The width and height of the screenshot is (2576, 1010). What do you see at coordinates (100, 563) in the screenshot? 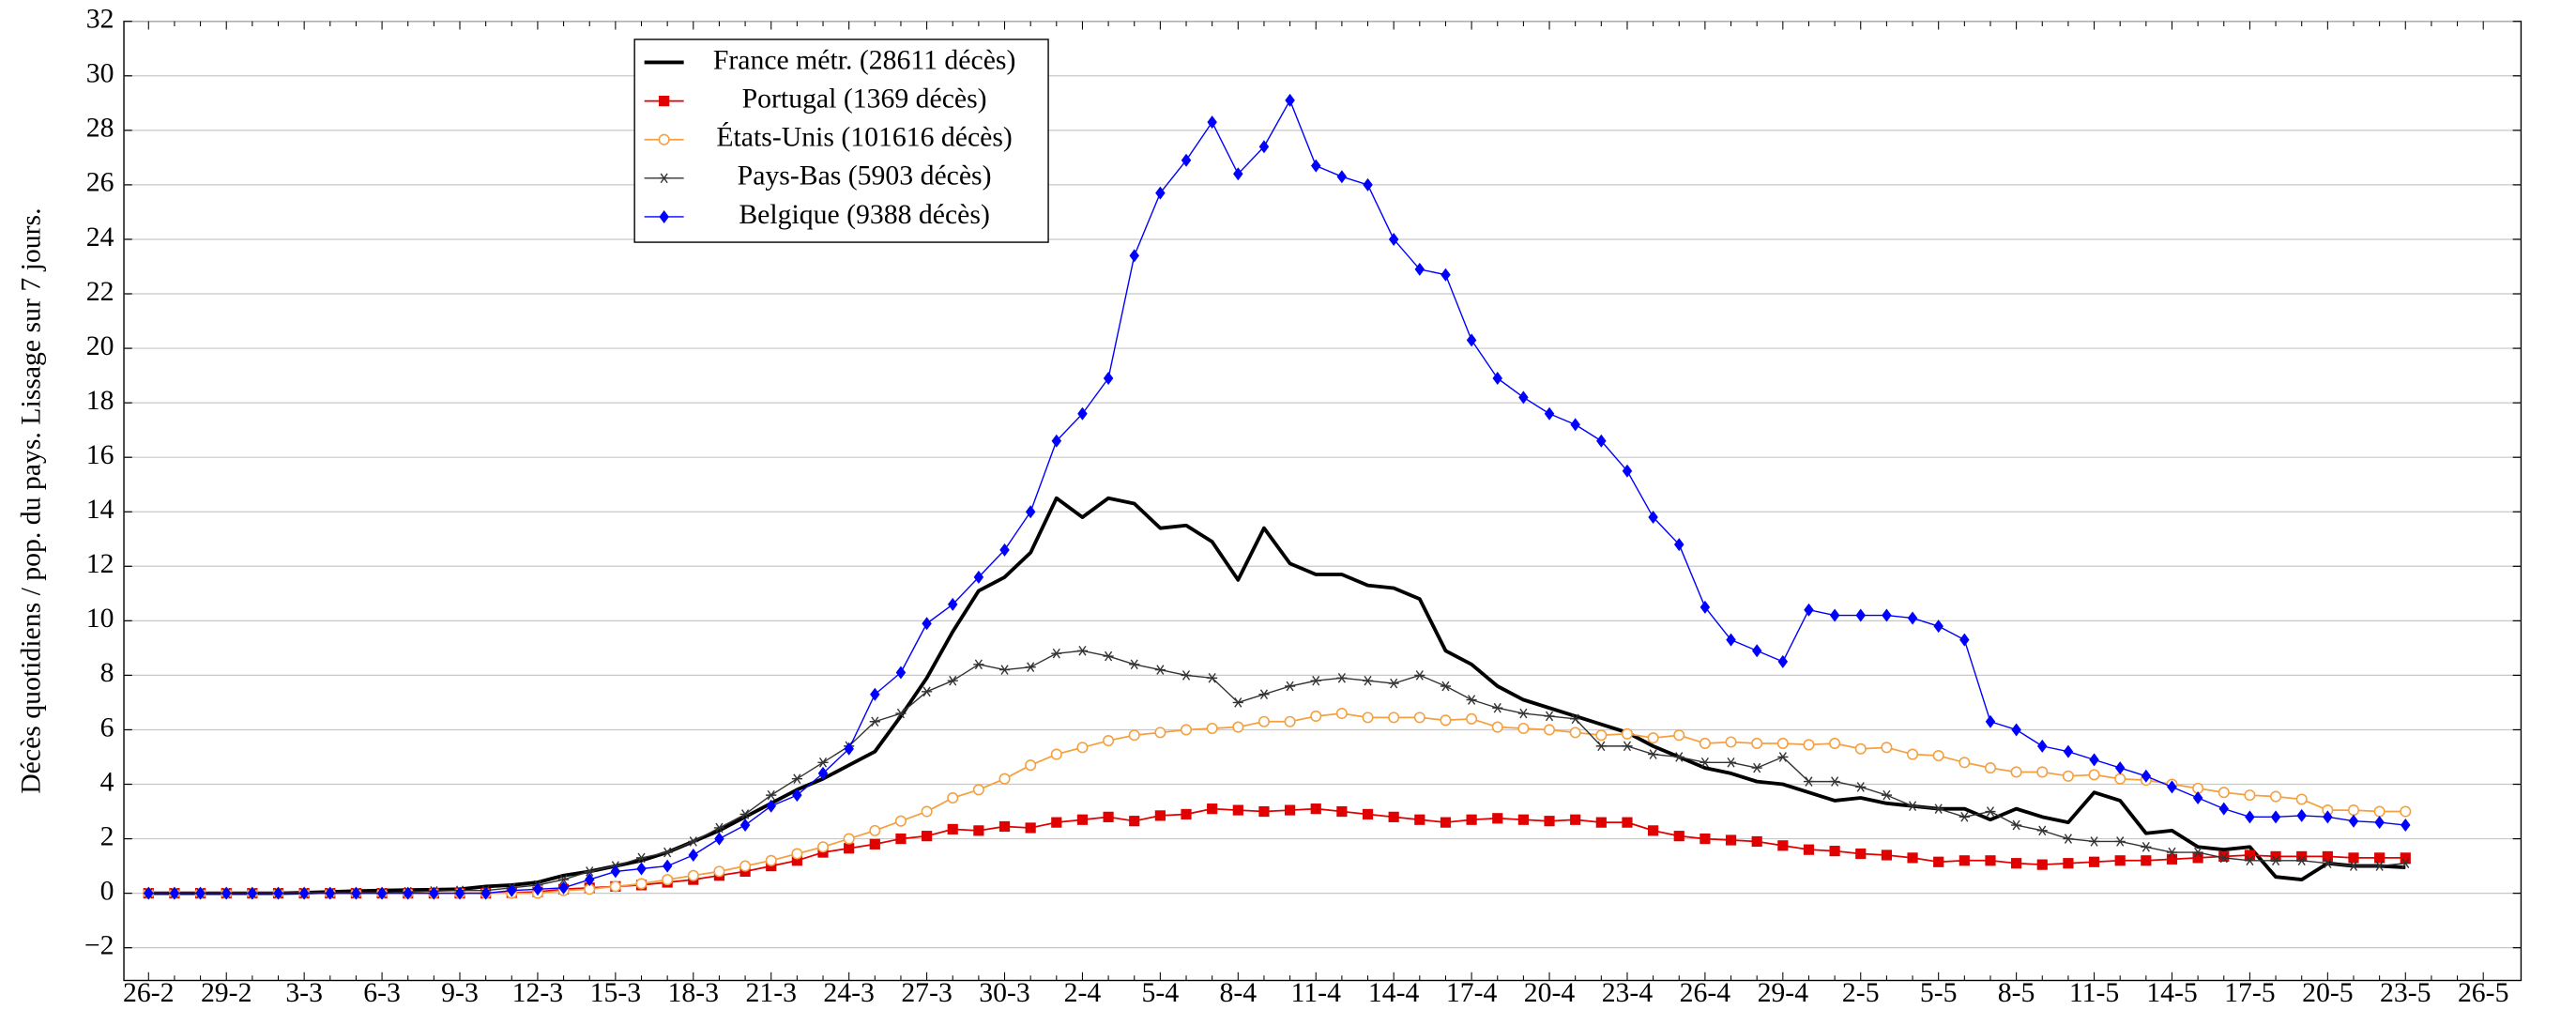
I see `y-tick-label: 12` at bounding box center [100, 563].